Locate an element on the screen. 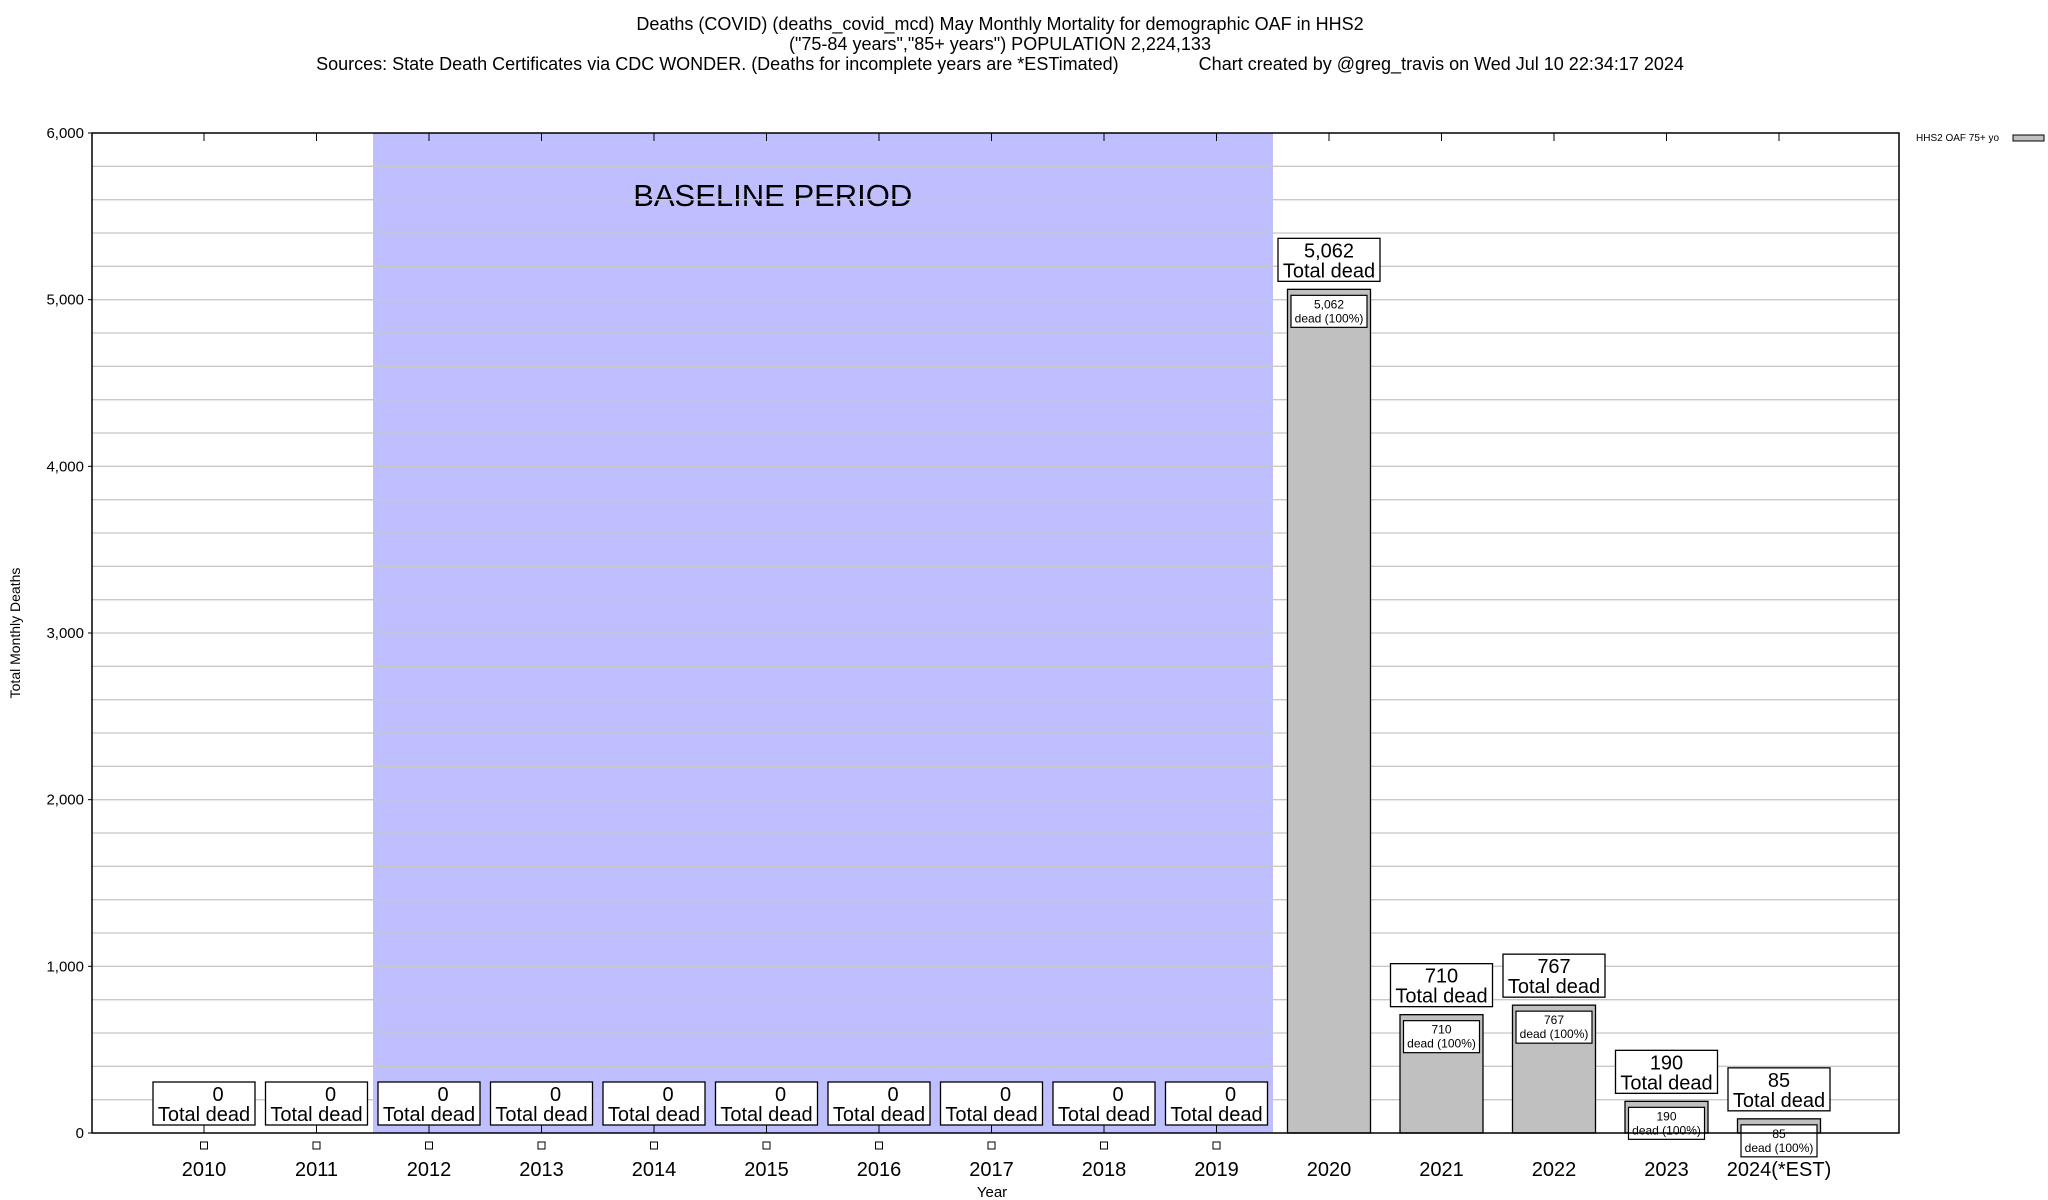 The height and width of the screenshot is (1200, 2048). x-tick-label: 2017 is located at coordinates (991, 1170).